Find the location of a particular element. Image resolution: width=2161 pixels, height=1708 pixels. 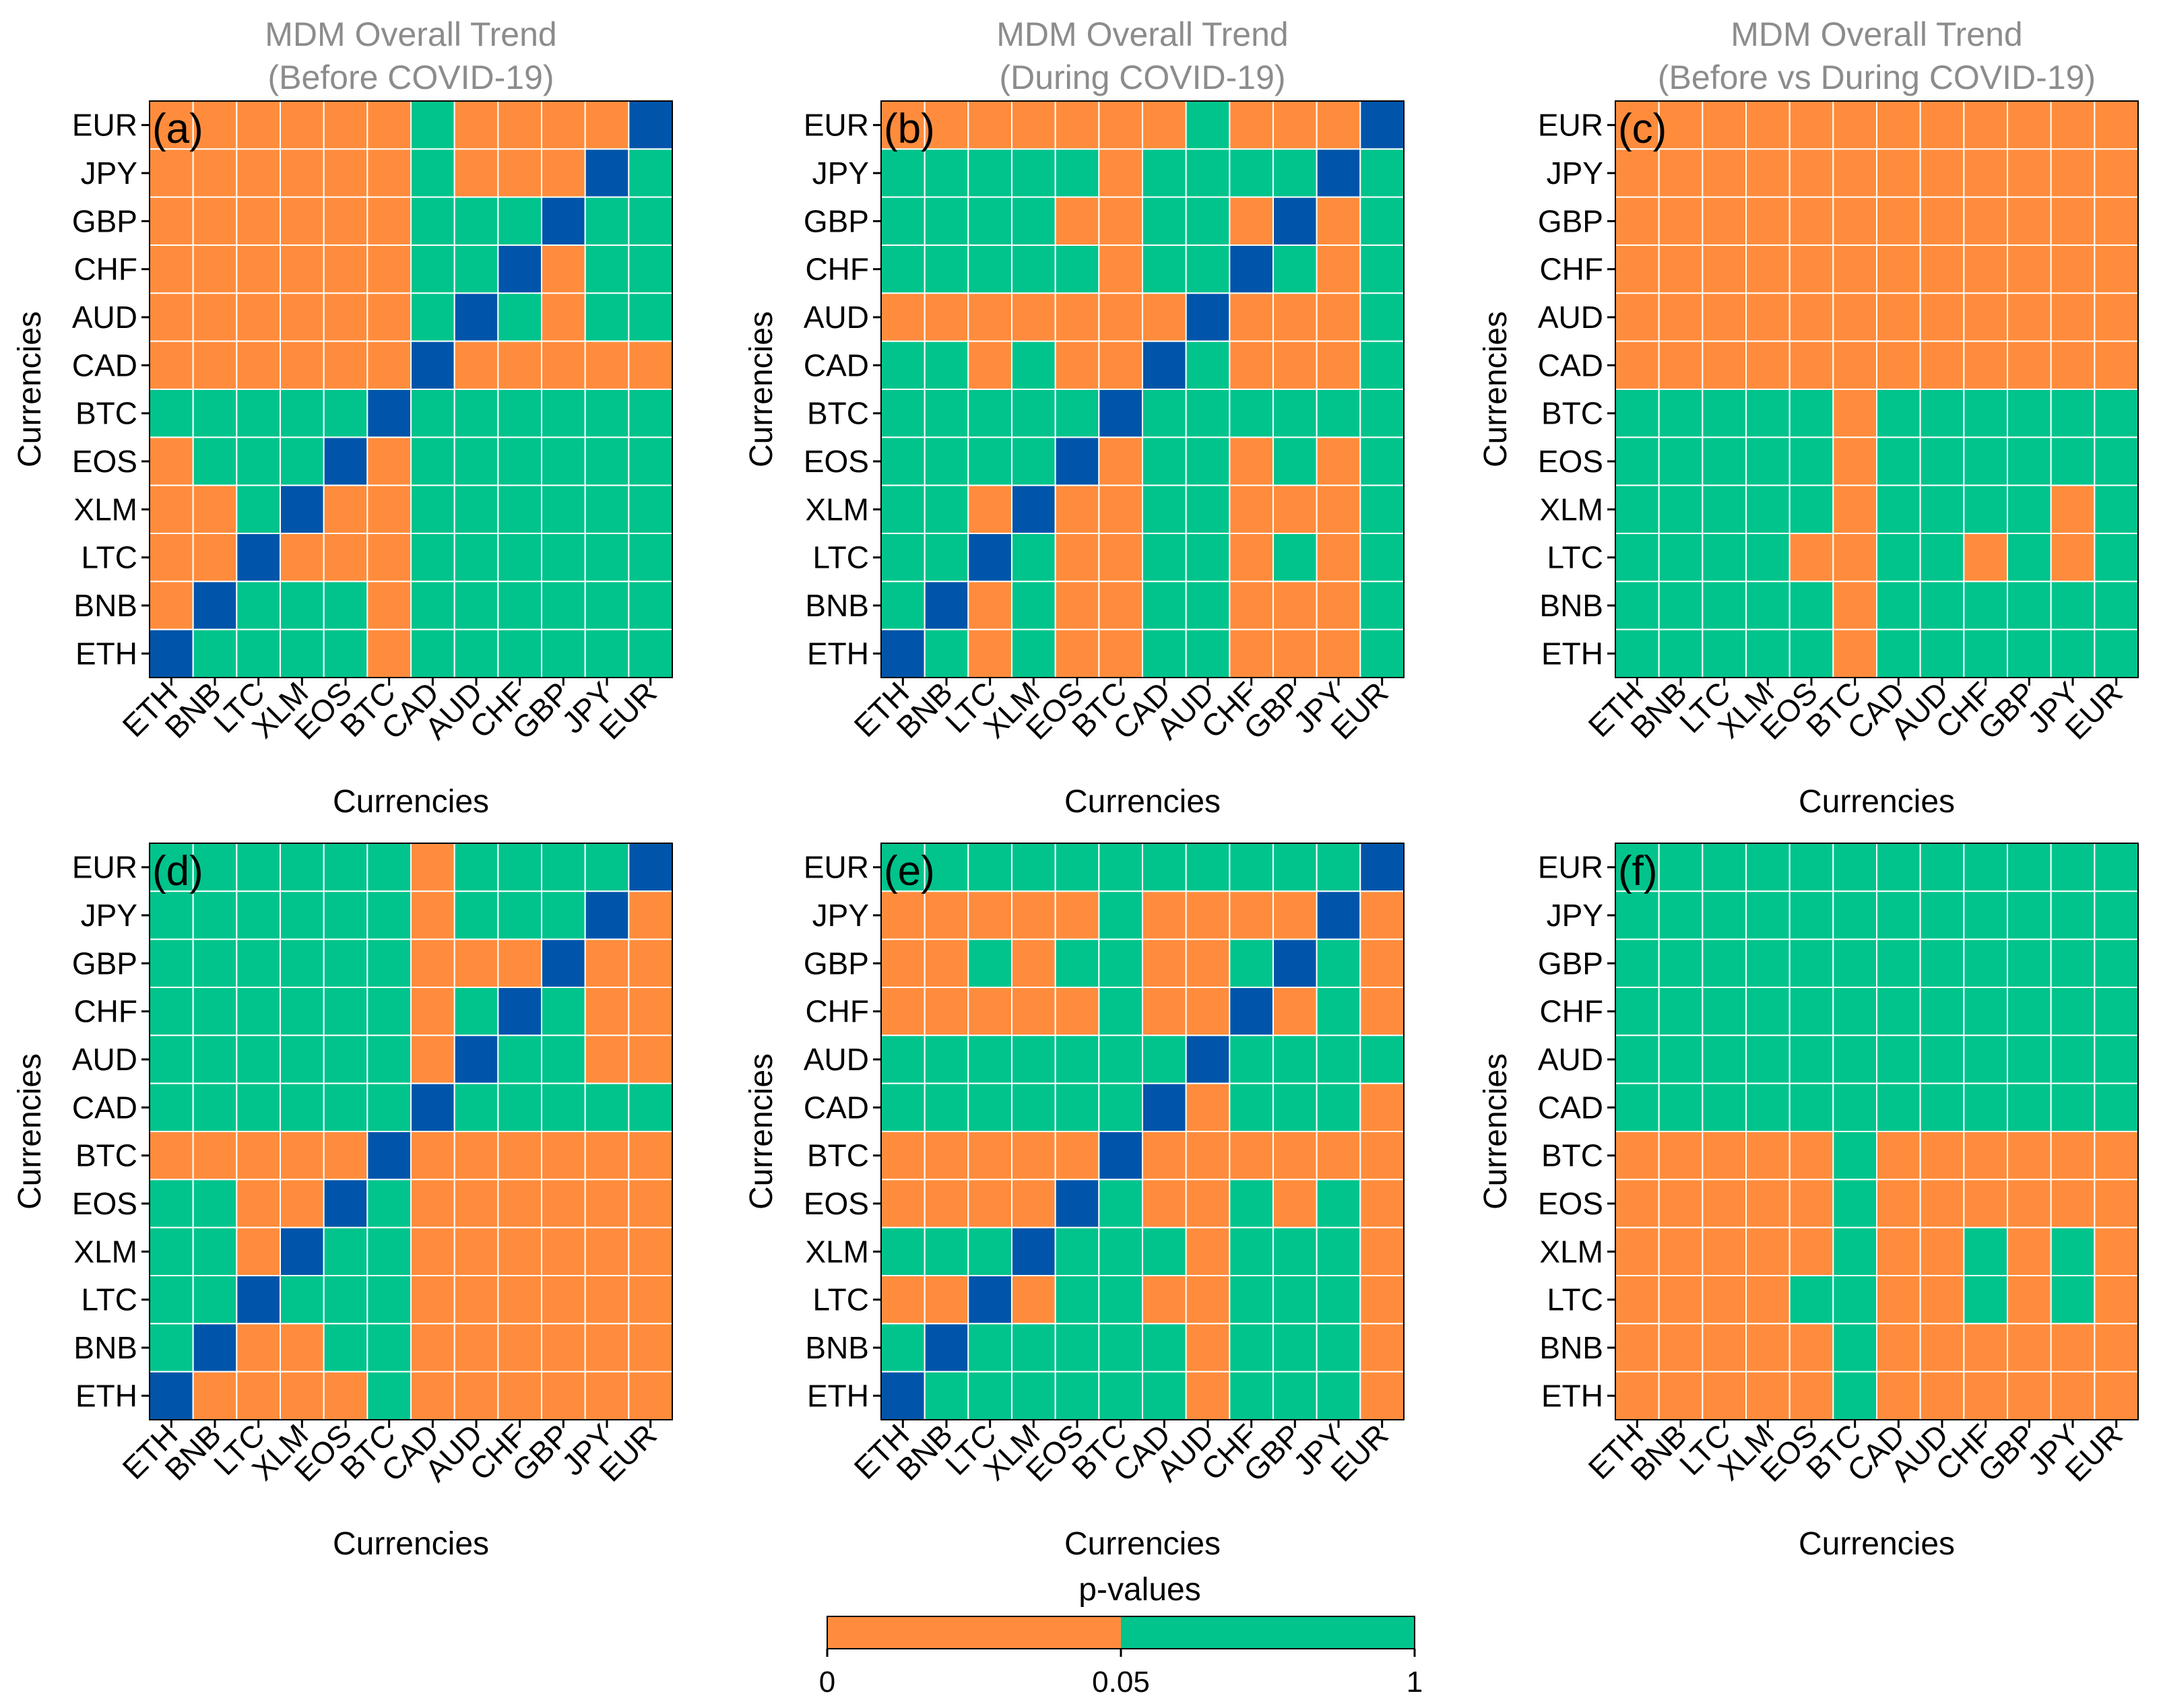

x-axis-label: Currencies is located at coordinates (1142, 1544).